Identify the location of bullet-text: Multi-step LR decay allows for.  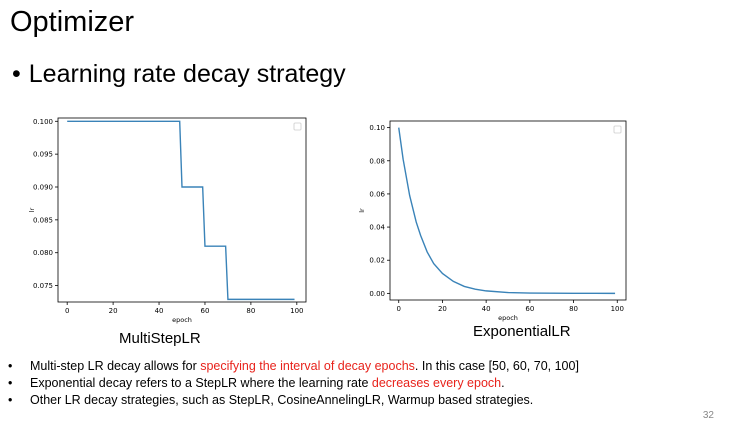
(115, 366).